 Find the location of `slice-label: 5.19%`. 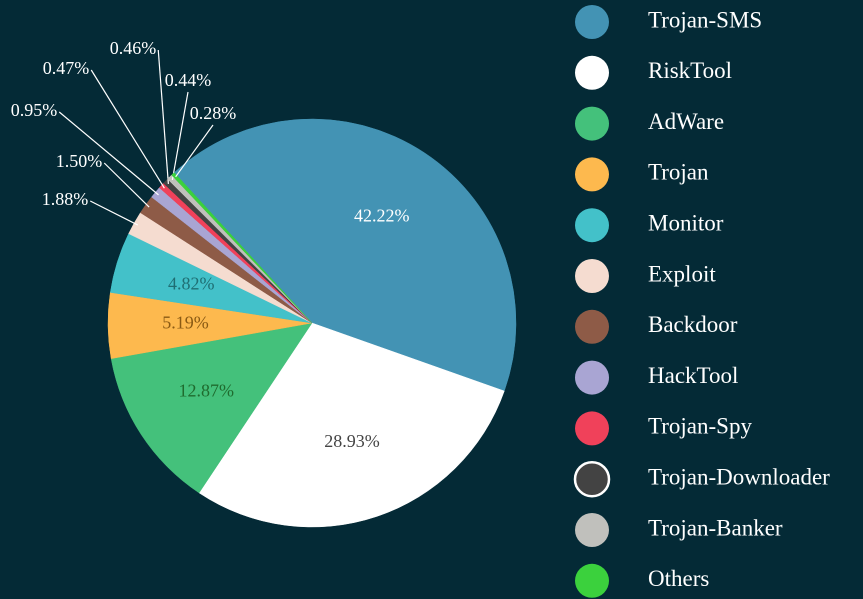

slice-label: 5.19% is located at coordinates (185, 323).